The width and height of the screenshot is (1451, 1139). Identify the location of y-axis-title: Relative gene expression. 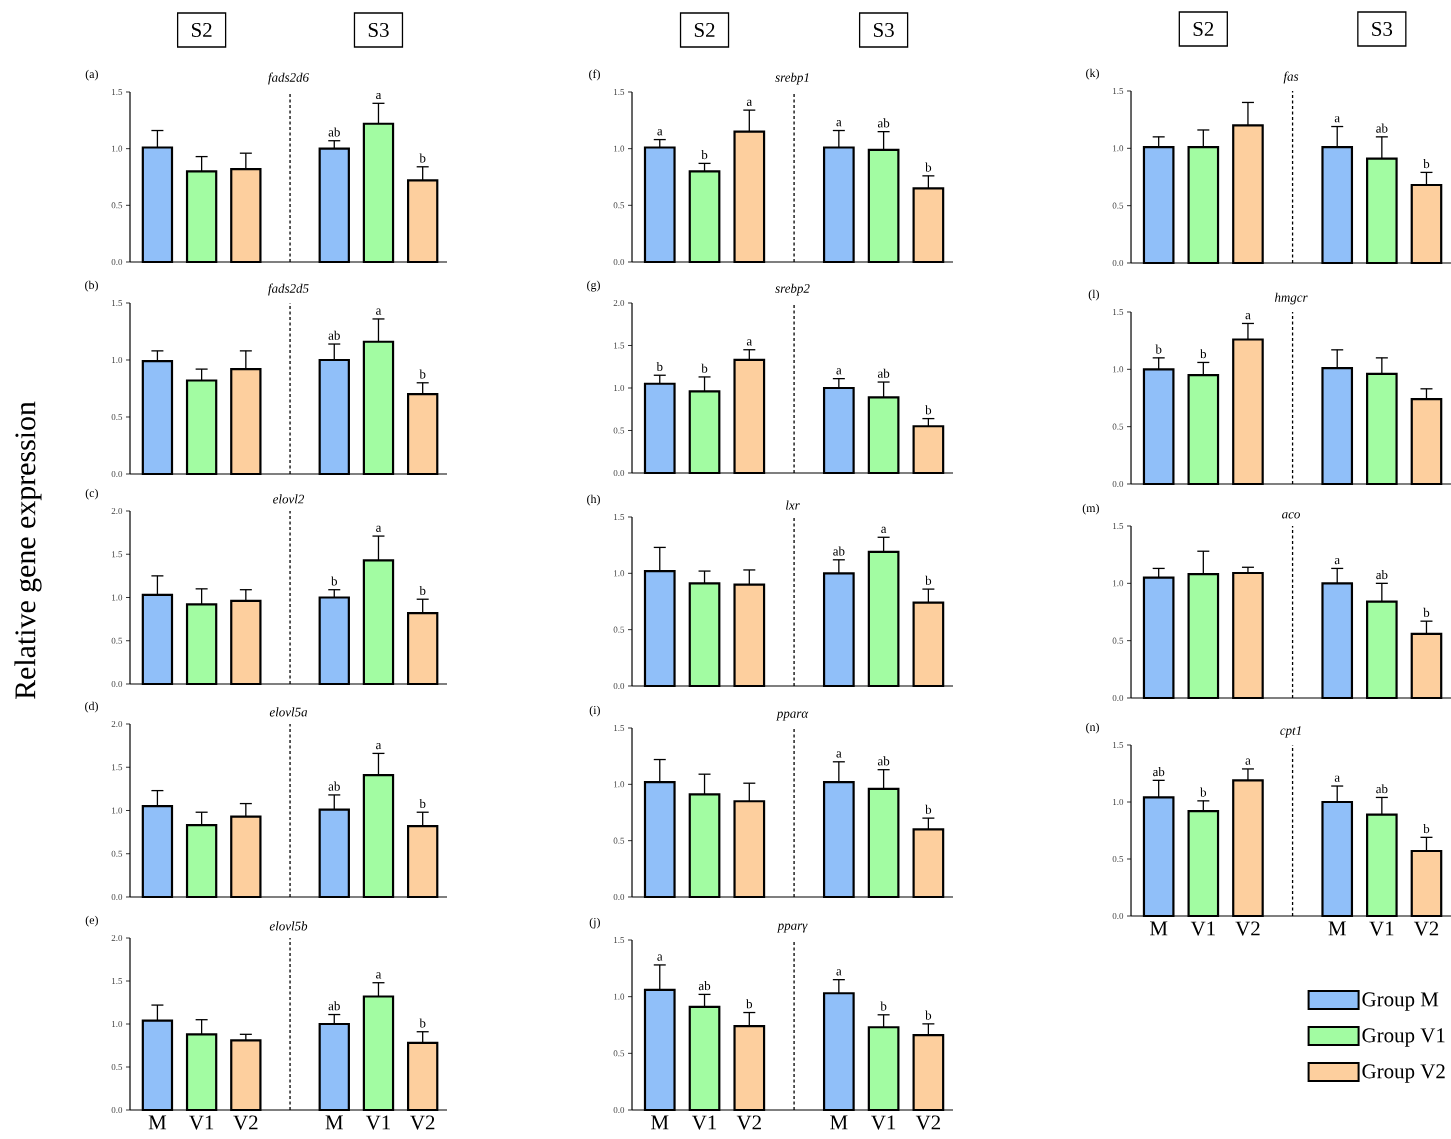
(28, 550).